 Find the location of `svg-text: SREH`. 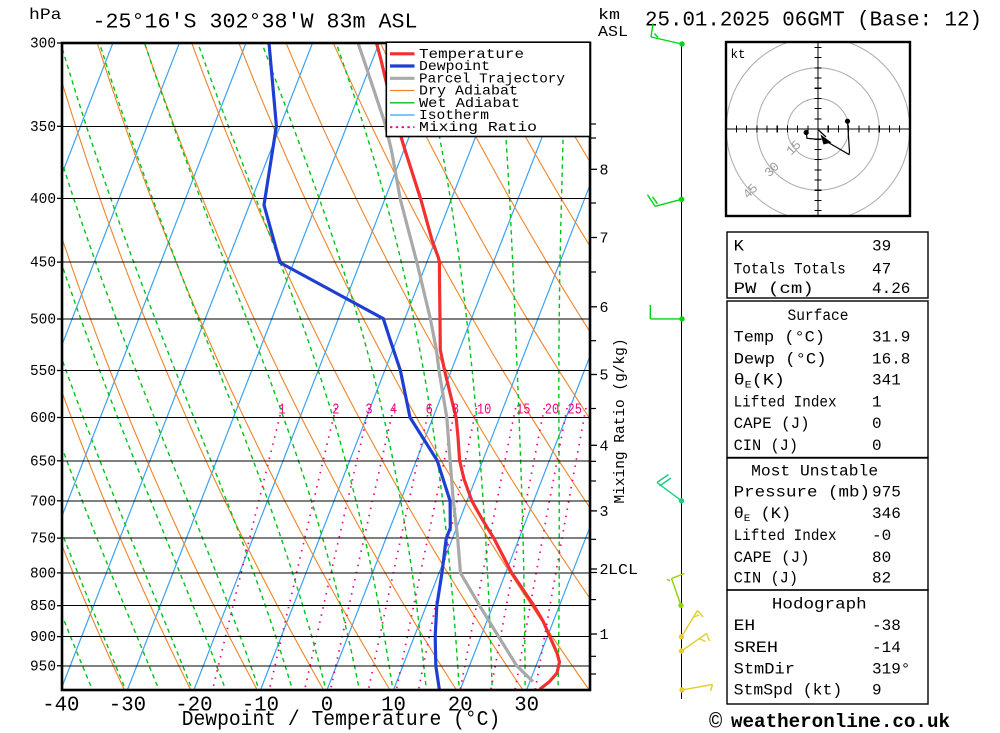

svg-text: SREH is located at coordinates (756, 648).